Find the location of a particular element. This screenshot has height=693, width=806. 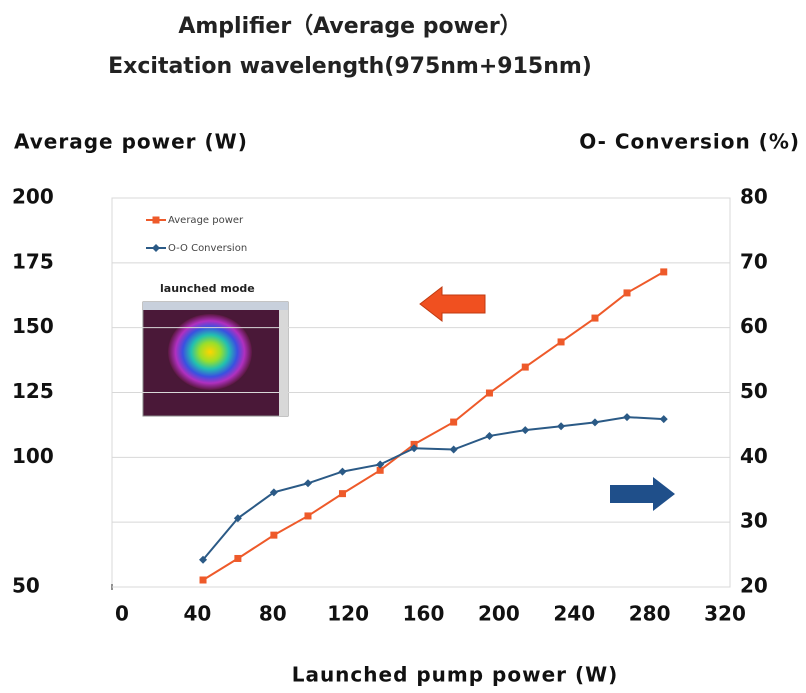

y-tick-label: 175 is located at coordinates (33, 261).